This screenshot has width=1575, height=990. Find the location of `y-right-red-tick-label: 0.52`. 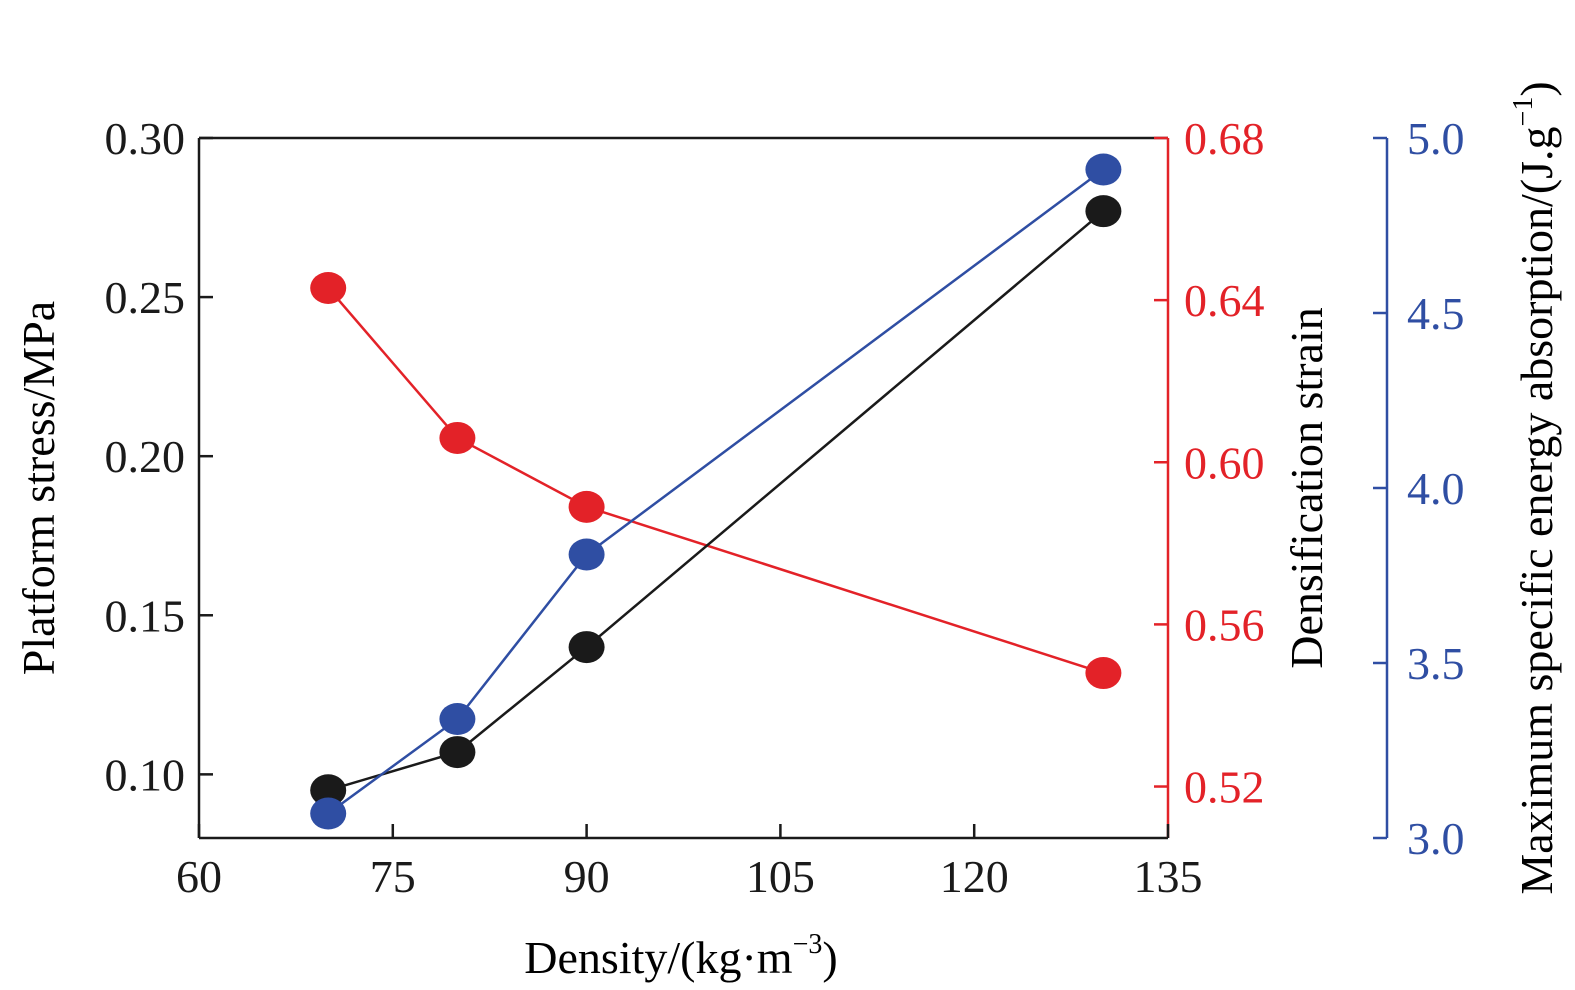

y-right-red-tick-label: 0.52 is located at coordinates (1224, 787).